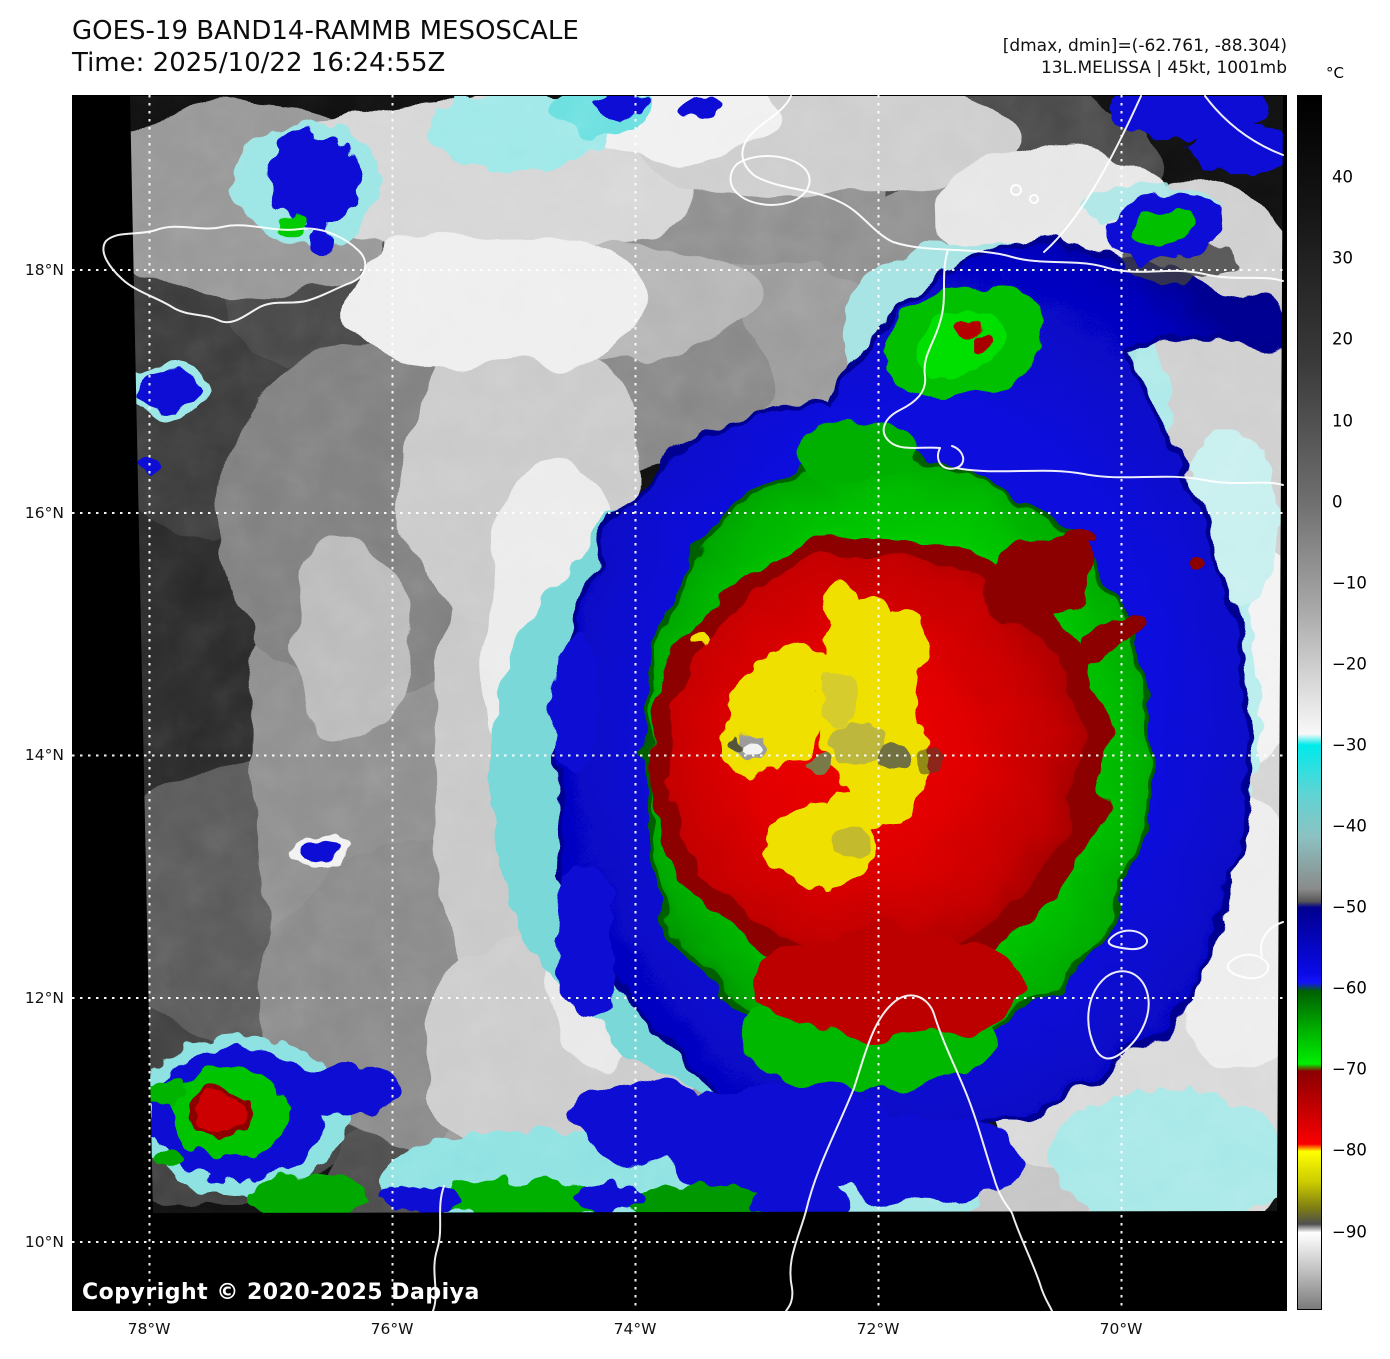 Image resolution: width=1390 pixels, height=1359 pixels. Describe the element at coordinates (1309, 702) in the screenshot. I see `temperature-colorbar` at that location.